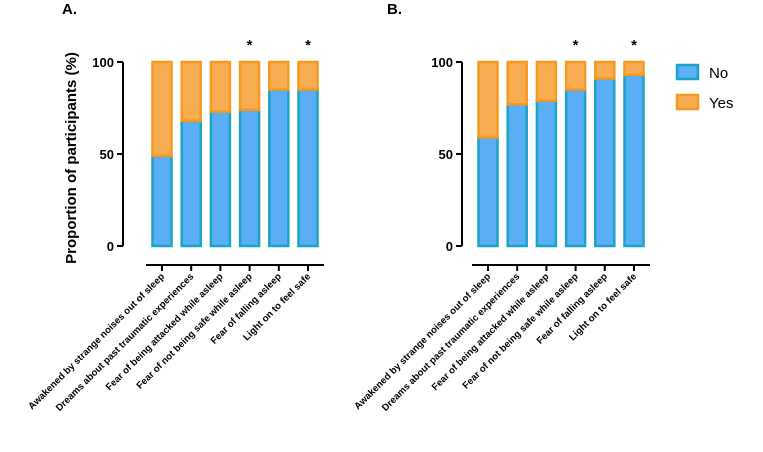  What do you see at coordinates (394, 9) in the screenshot?
I see `panel-label: B.` at bounding box center [394, 9].